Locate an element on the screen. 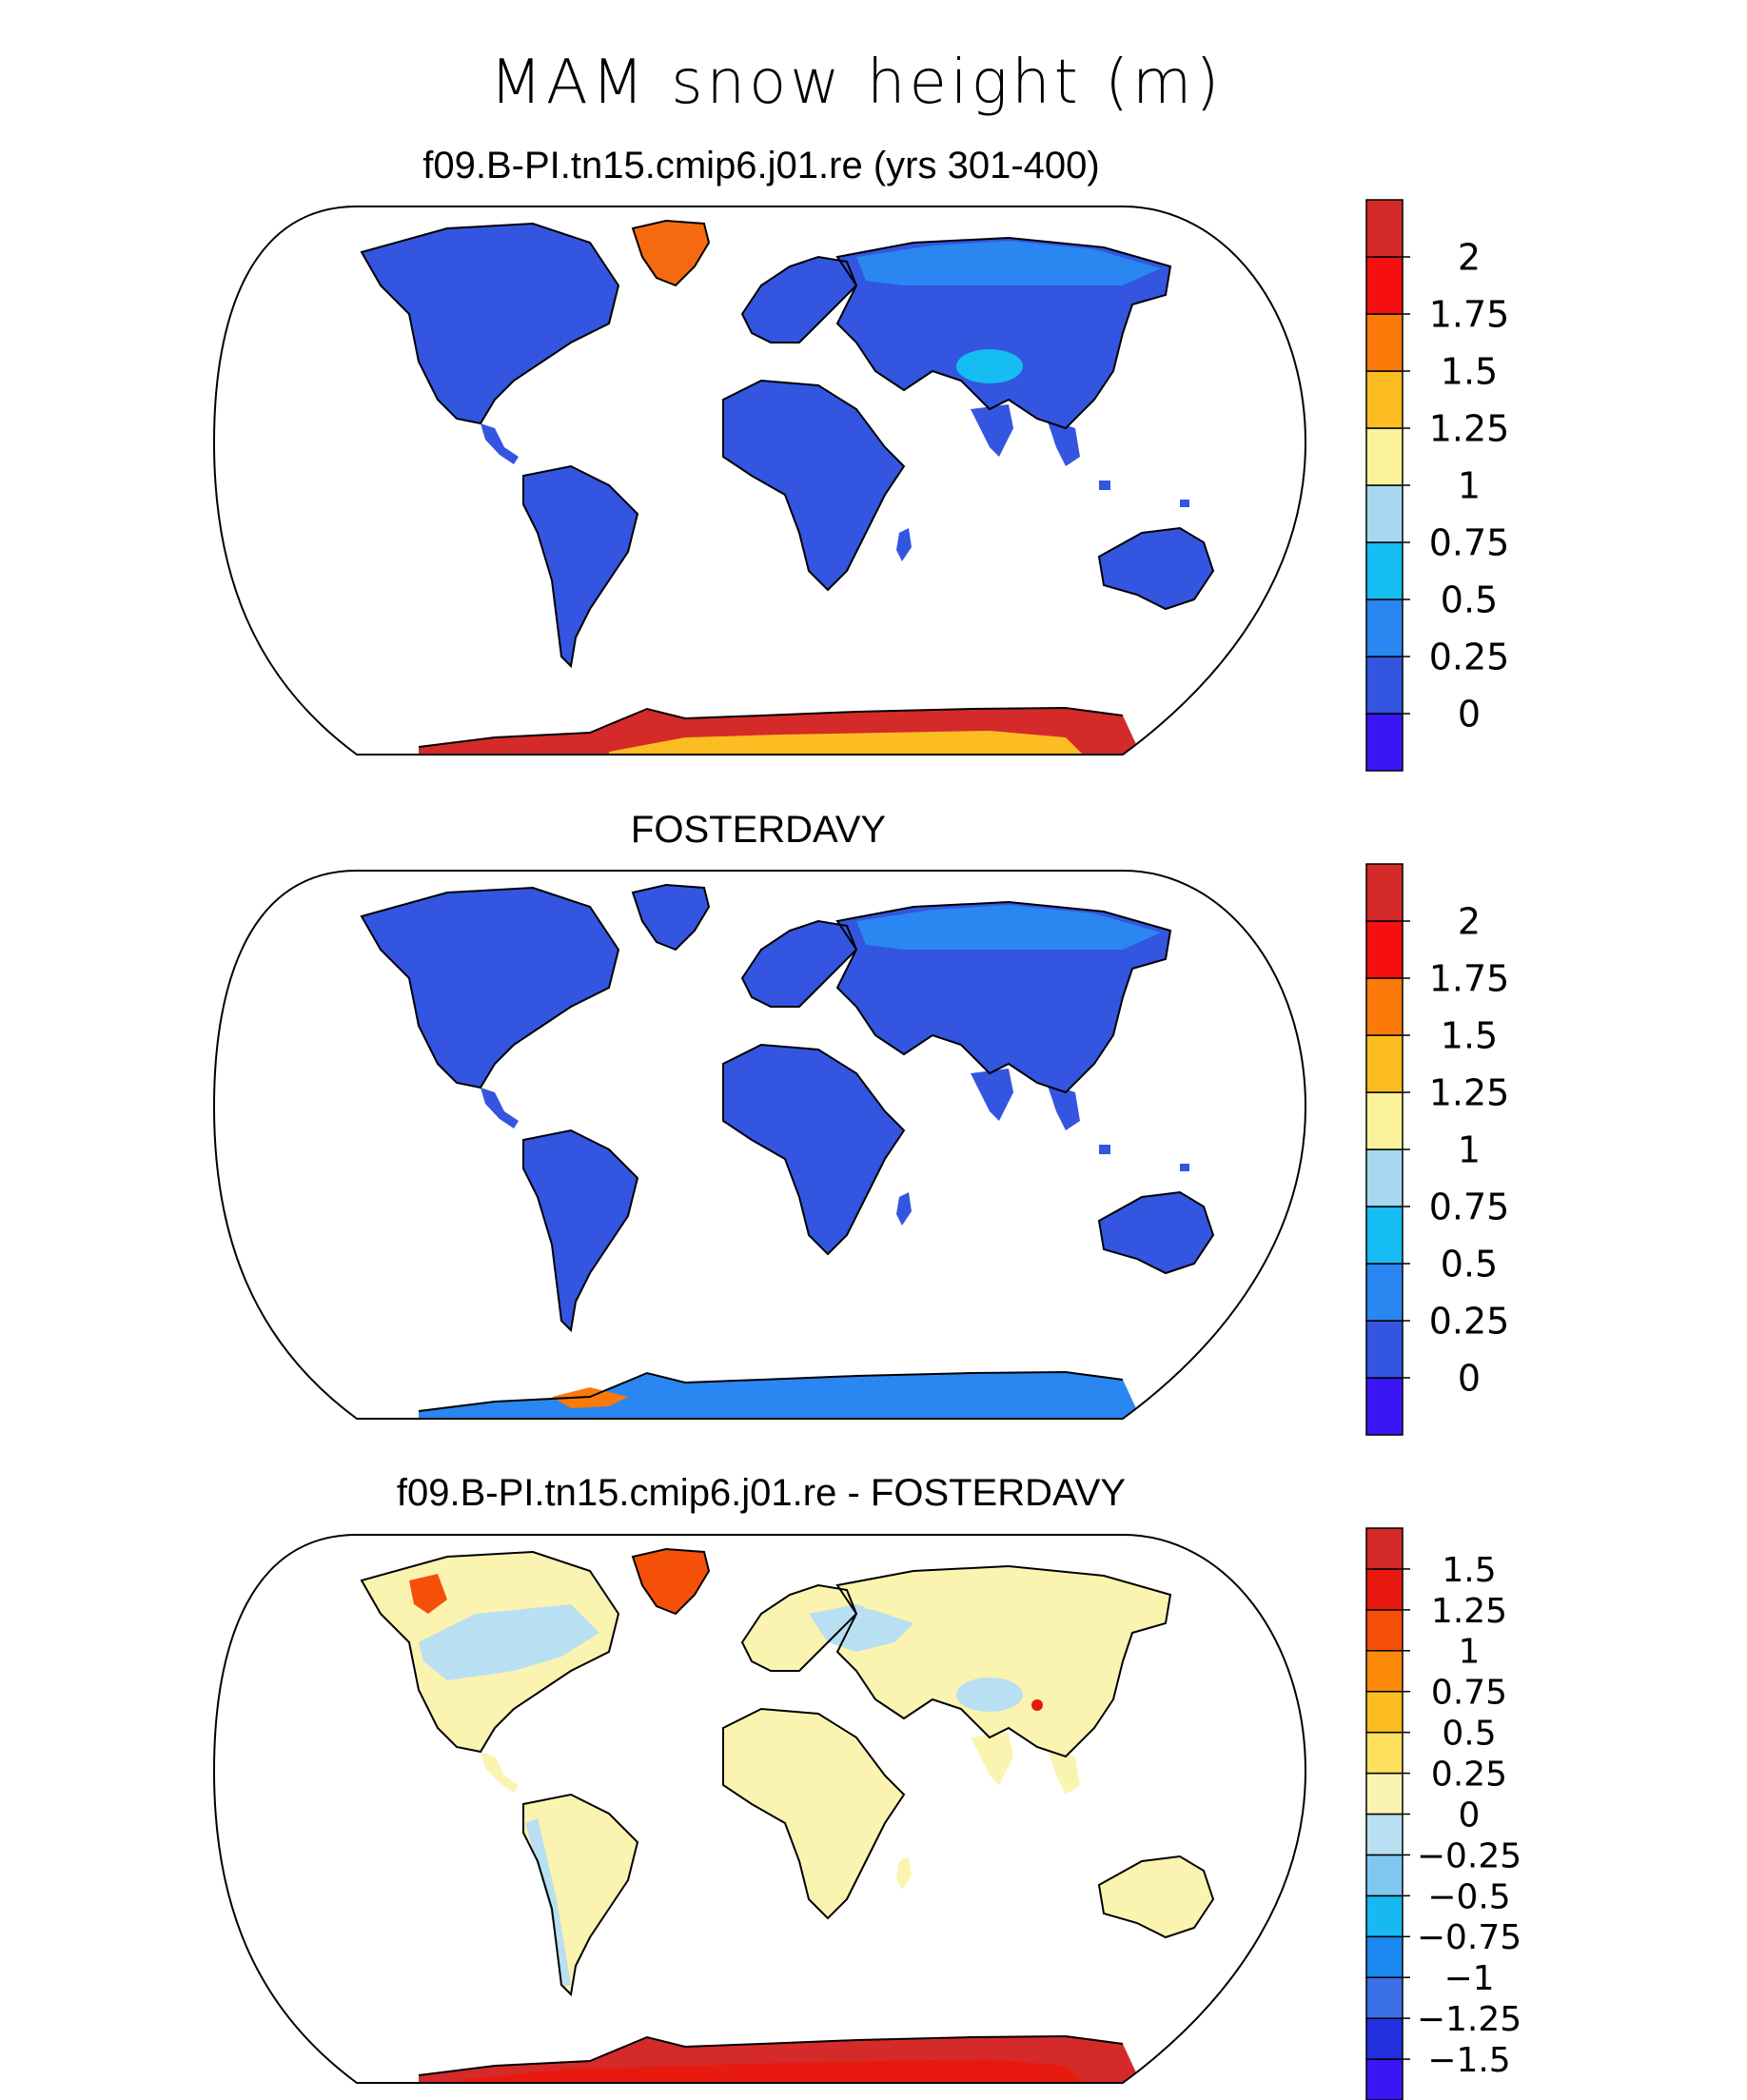  asia-neg-zone is located at coordinates (861, 1628).